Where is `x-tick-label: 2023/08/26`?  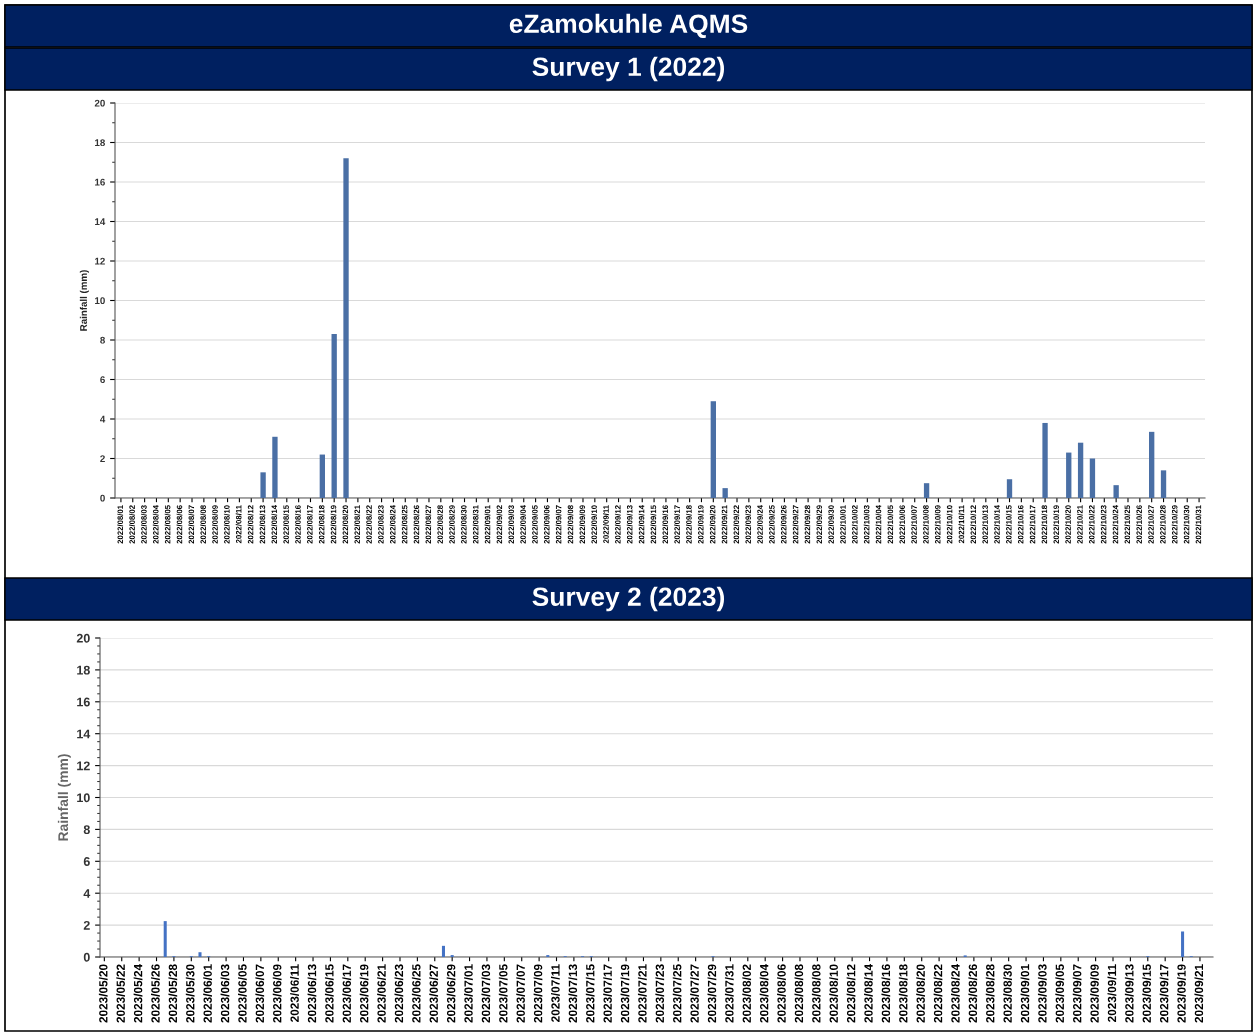
x-tick-label: 2023/08/26 is located at coordinates (973, 993).